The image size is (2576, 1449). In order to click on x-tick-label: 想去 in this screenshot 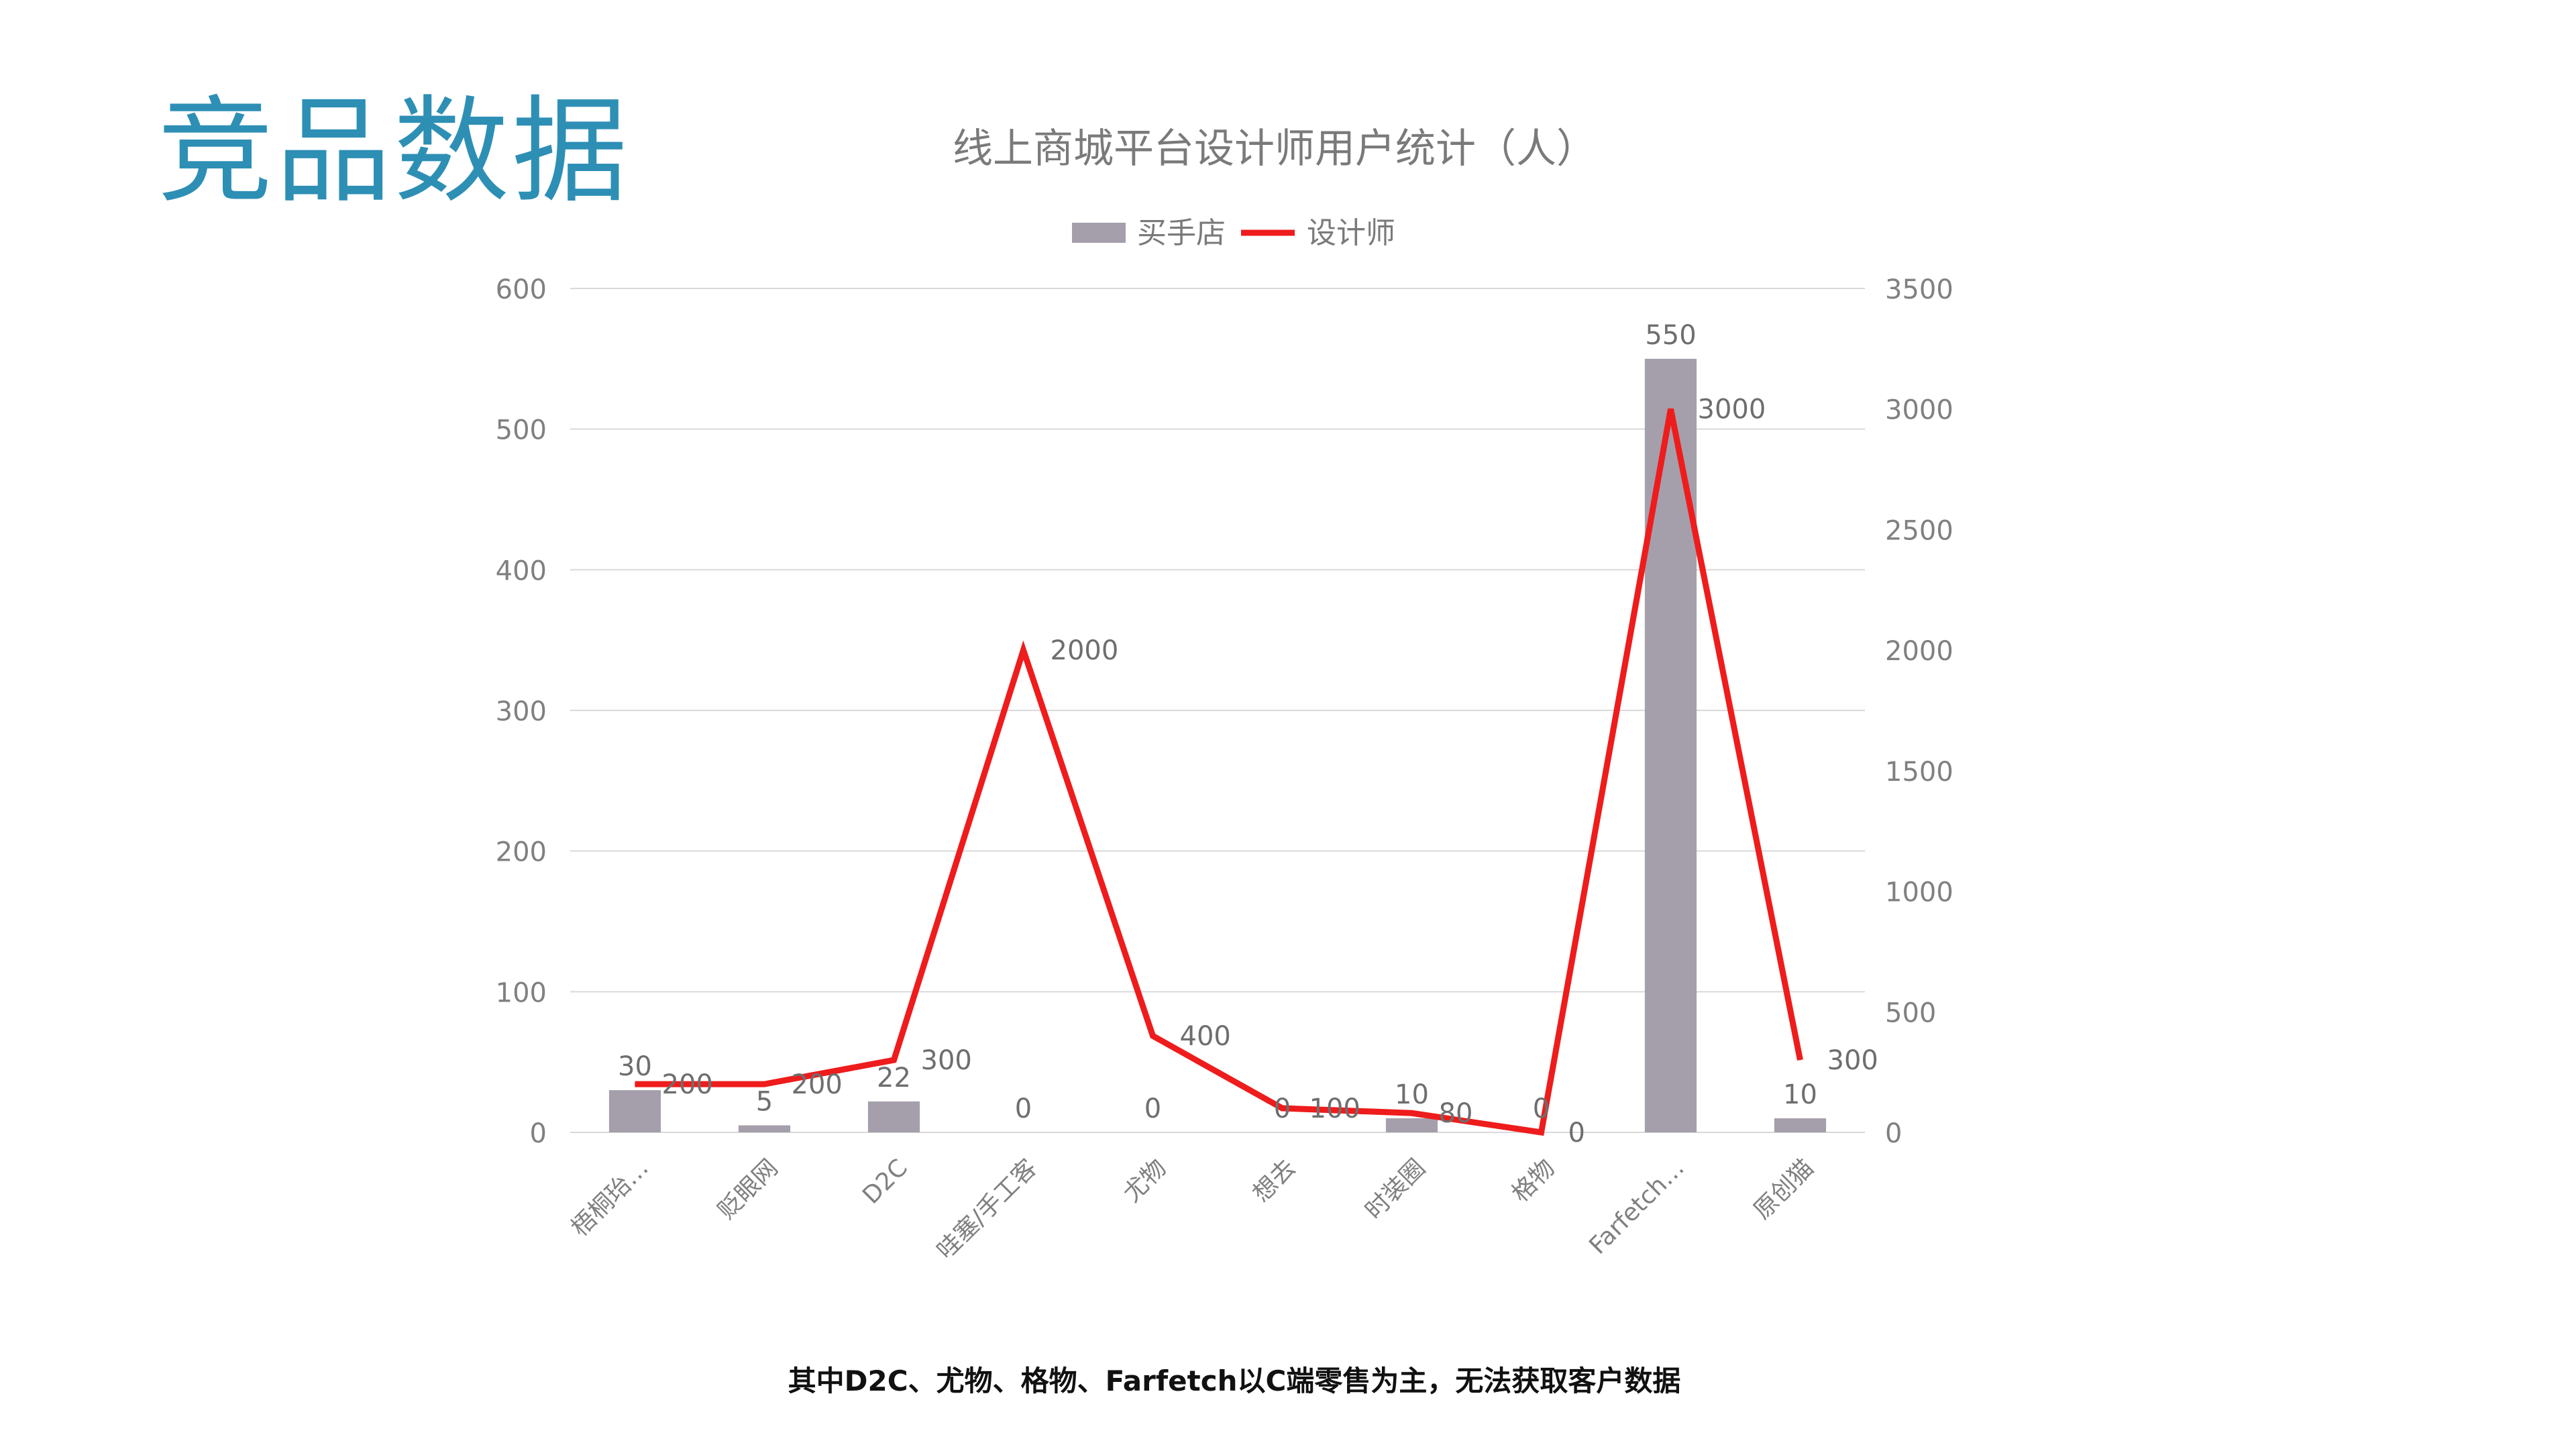, I will do `click(1274, 1181)`.